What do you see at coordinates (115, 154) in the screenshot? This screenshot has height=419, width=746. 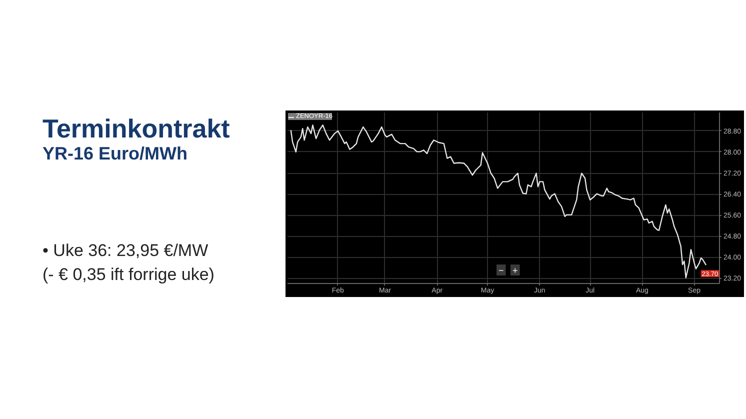 I see `text: YR-16 Euro/MWh` at bounding box center [115, 154].